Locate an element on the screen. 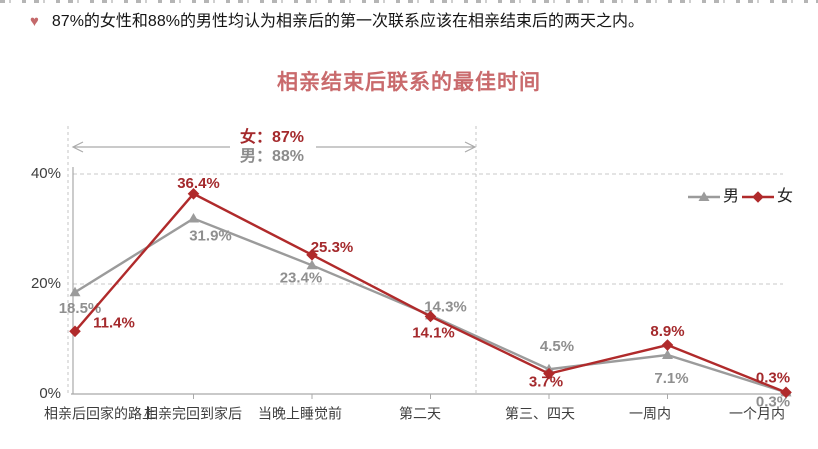 This screenshot has width=818, height=449. svg-text: 11.4% is located at coordinates (114, 322).